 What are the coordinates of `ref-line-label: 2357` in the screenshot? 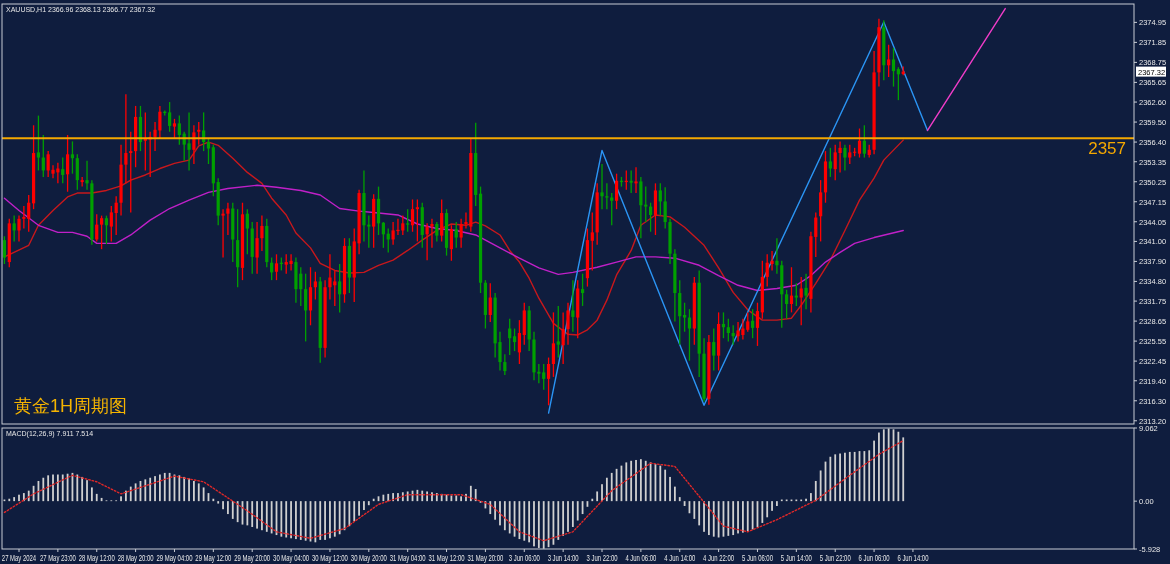 It's located at (1107, 149).